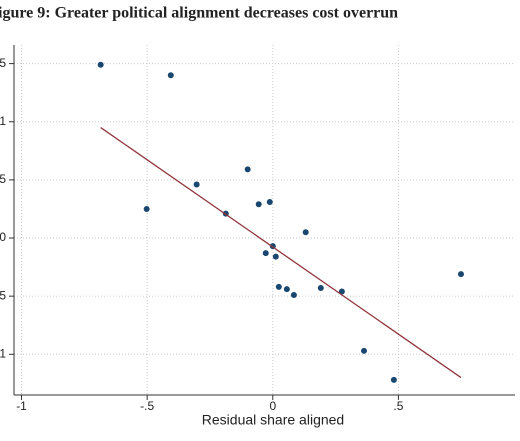 The height and width of the screenshot is (441, 520). I want to click on y-tick-label: 0, so click(3, 237).